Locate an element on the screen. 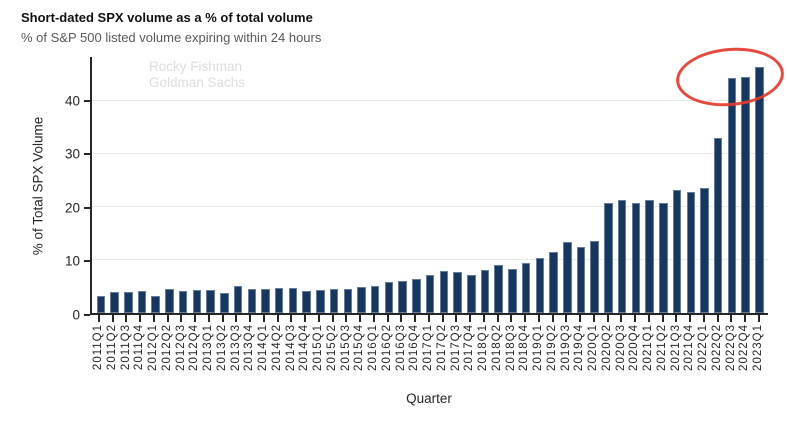  x-label-2015Q2: 2015Q2 is located at coordinates (331, 347).